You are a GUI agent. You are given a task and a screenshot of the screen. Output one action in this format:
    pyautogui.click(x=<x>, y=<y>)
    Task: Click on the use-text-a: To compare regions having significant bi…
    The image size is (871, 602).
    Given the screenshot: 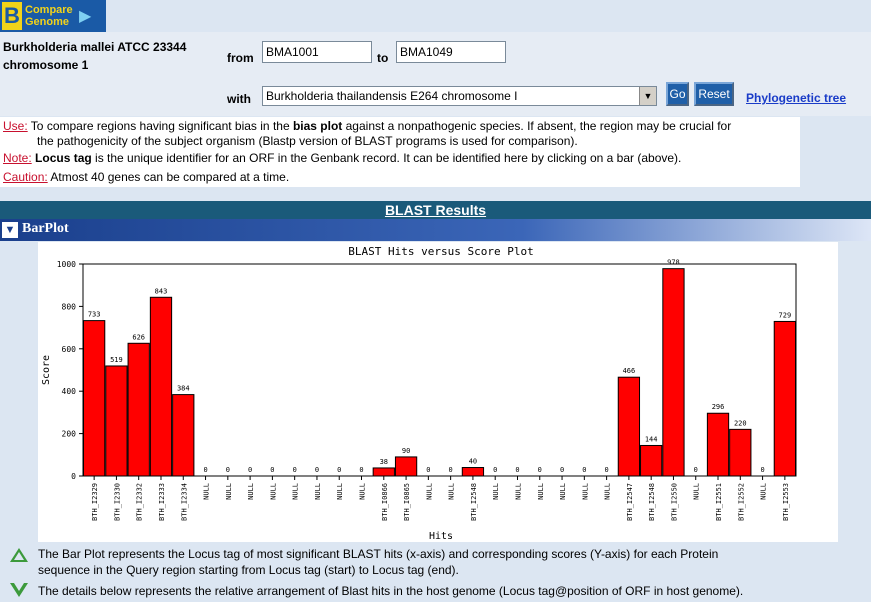 What is the action you would take?
    pyautogui.click(x=160, y=126)
    